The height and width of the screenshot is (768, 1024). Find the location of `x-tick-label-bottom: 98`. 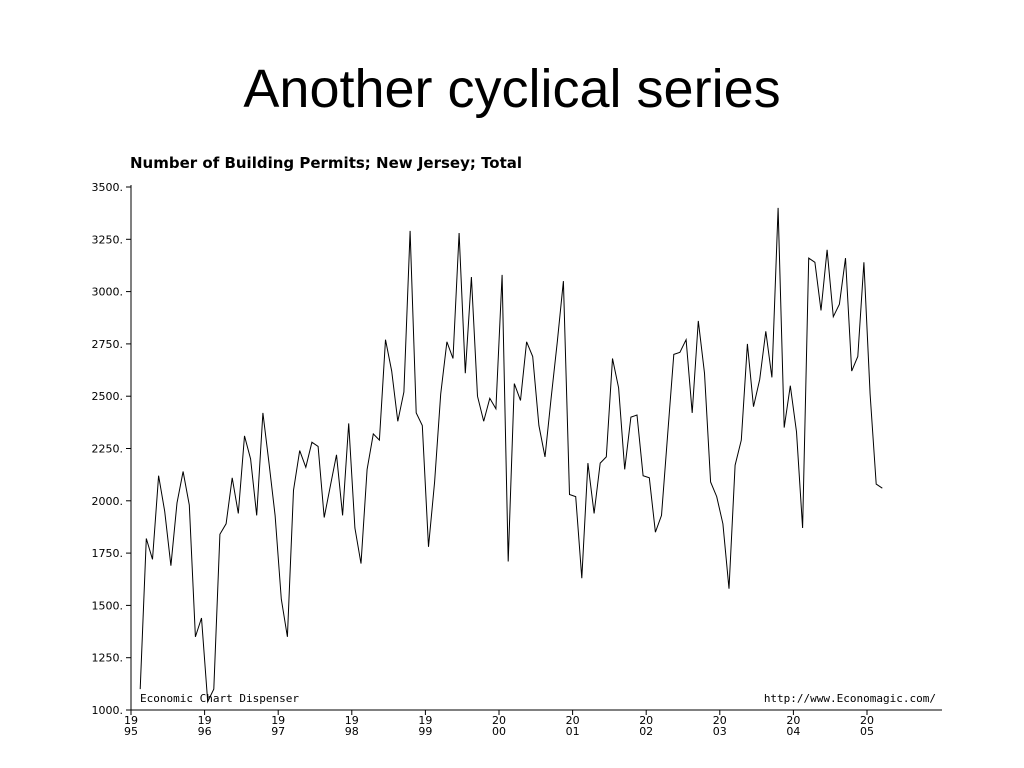

x-tick-label-bottom: 98 is located at coordinates (352, 731).